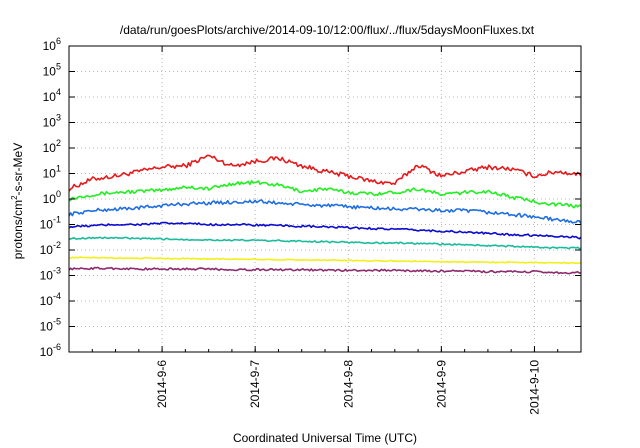 This screenshot has height=448, width=640. What do you see at coordinates (441, 384) in the screenshot?
I see `x-tick-label: 2014-9-9` at bounding box center [441, 384].